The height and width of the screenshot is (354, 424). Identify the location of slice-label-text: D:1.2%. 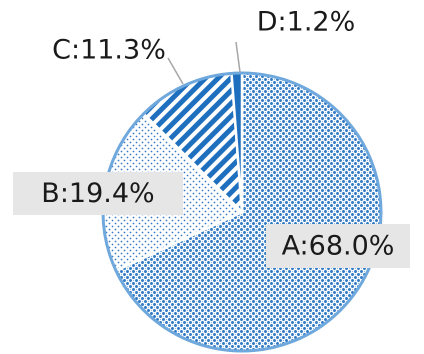
(306, 22).